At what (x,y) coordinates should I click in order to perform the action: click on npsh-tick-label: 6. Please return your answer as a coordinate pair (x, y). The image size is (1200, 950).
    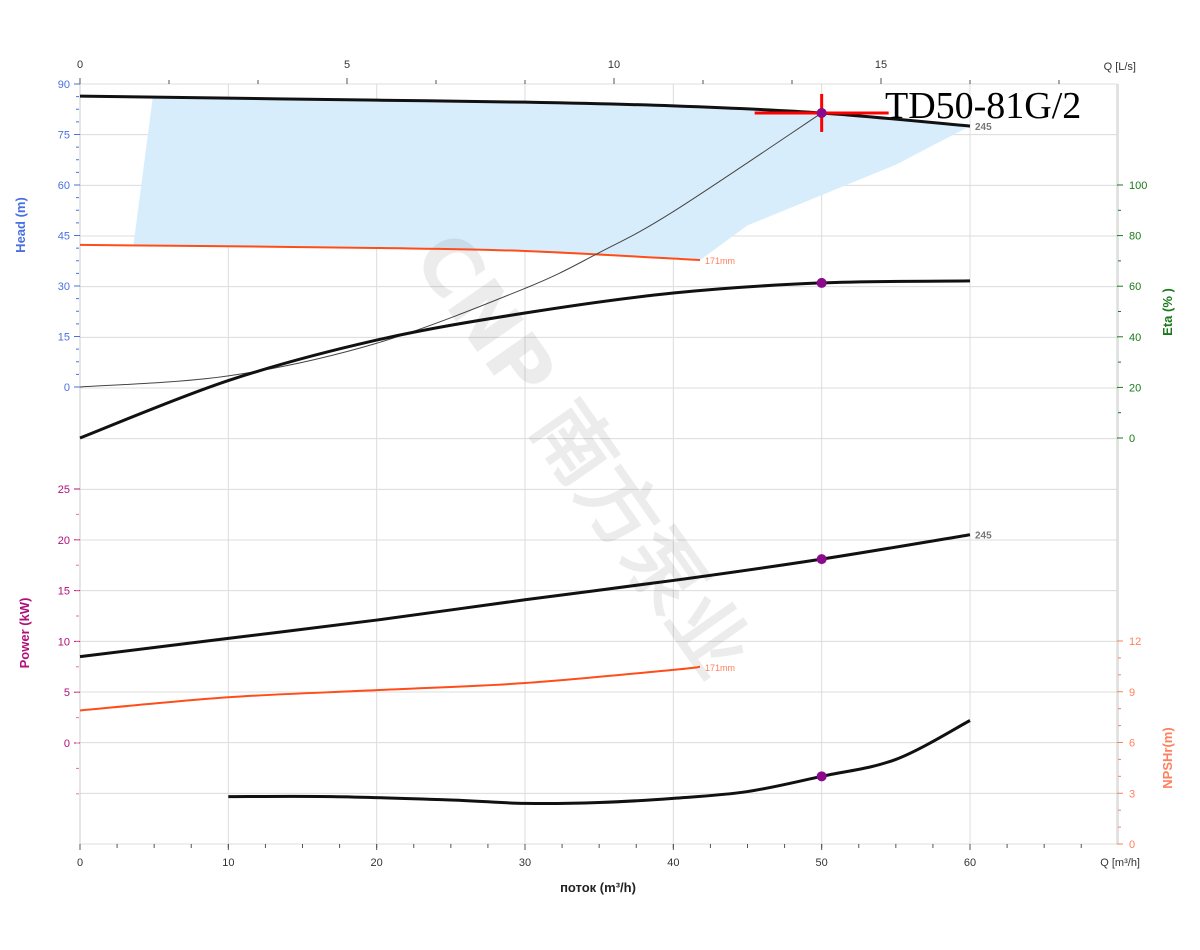
    Looking at the image, I should click on (1132, 744).